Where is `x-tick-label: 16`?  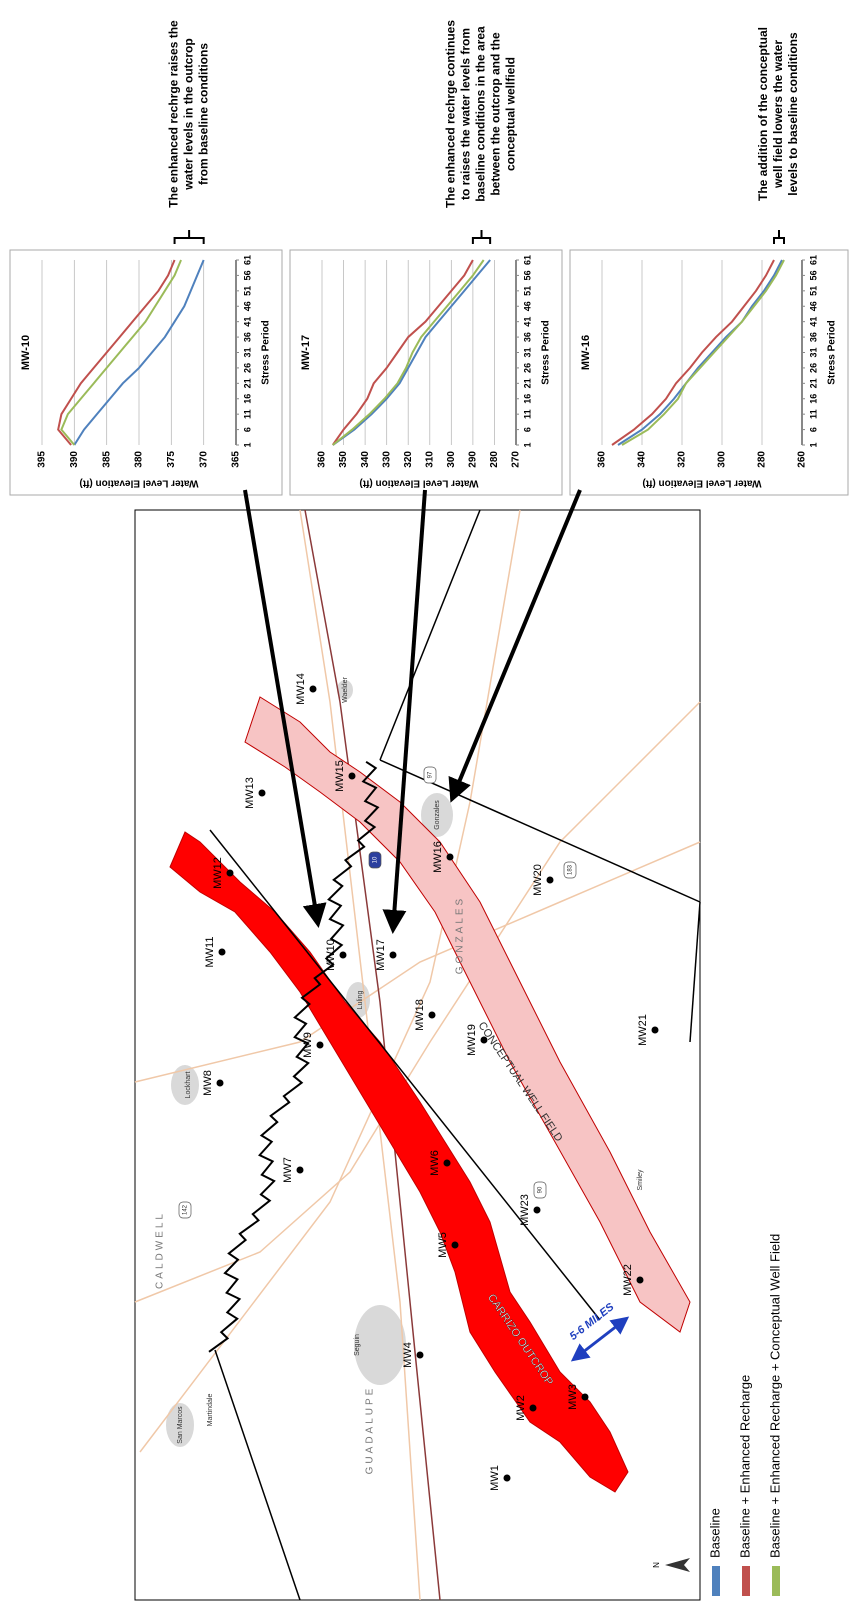 x-tick-label: 16 is located at coordinates (247, 399).